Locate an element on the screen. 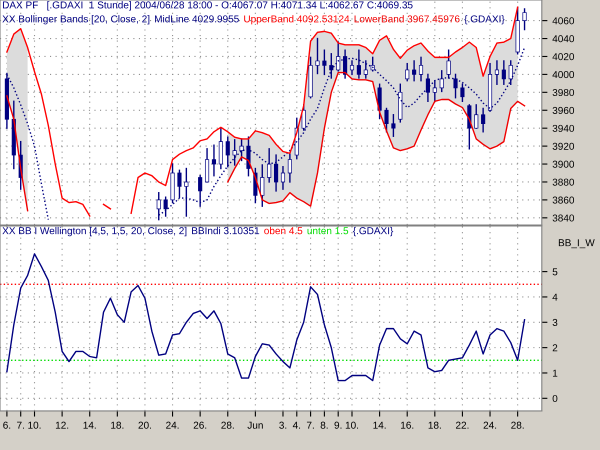  text: MidLine 4029.9955 is located at coordinates (197, 18).